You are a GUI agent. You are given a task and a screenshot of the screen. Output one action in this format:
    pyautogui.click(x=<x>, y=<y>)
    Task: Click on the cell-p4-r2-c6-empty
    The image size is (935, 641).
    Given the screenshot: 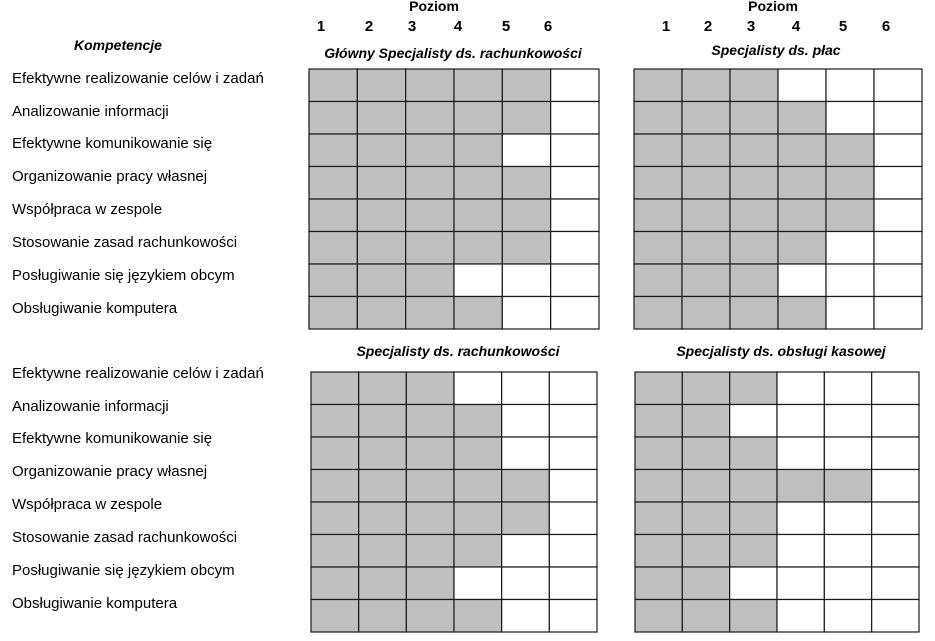 What is the action you would take?
    pyautogui.click(x=895, y=420)
    